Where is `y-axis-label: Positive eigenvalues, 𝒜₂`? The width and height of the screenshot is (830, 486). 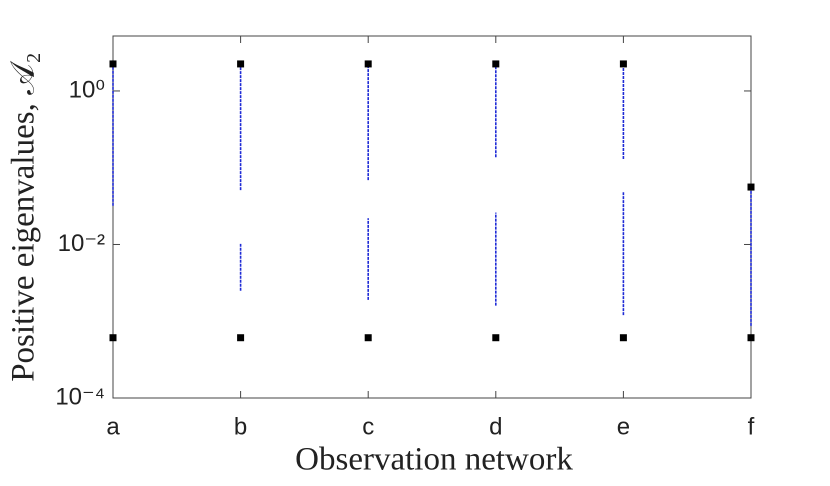 y-axis-label: Positive eigenvalues, 𝒜₂ is located at coordinates (24, 217).